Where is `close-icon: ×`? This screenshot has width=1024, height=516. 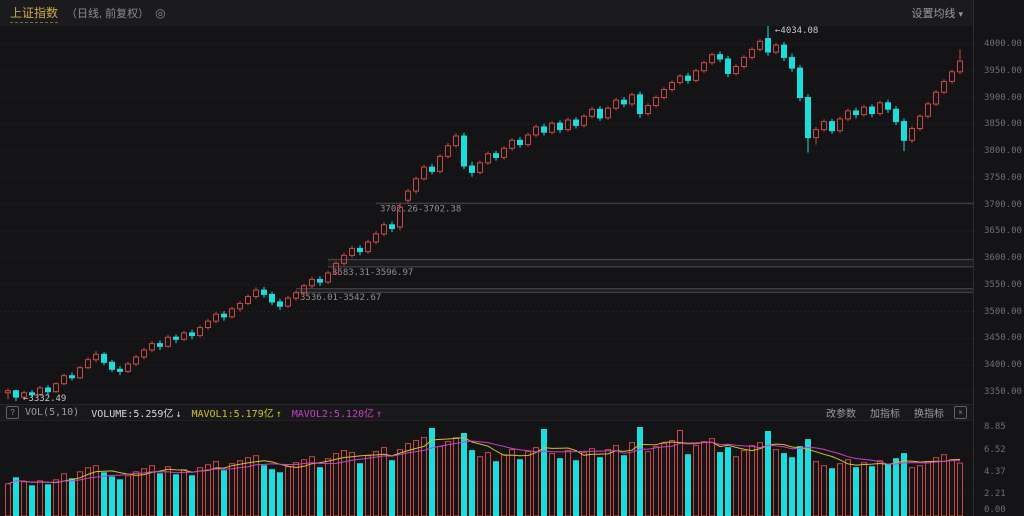 close-icon: × is located at coordinates (960, 412).